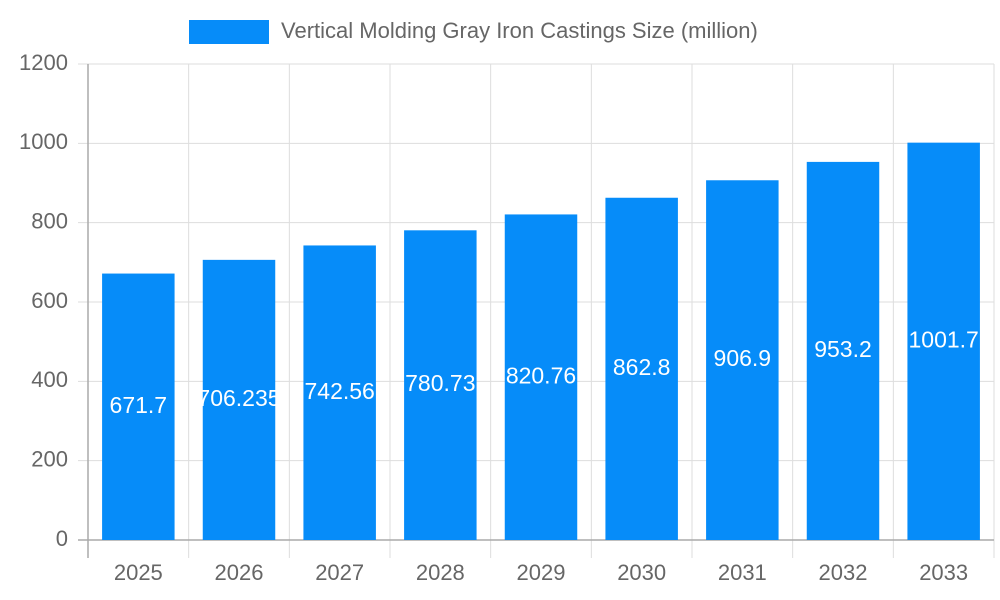 The height and width of the screenshot is (600, 1000). What do you see at coordinates (440, 383) in the screenshot?
I see `value-label: 780.73` at bounding box center [440, 383].